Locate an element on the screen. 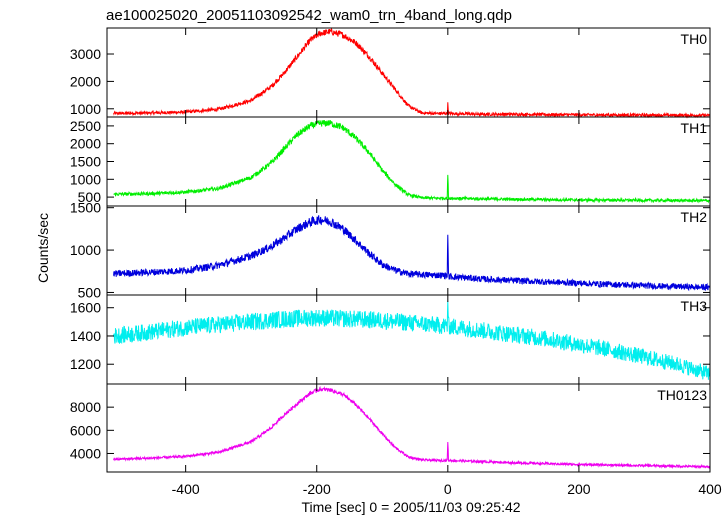 This screenshot has width=723, height=516. y-tick-label: 2500 is located at coordinates (85, 126).